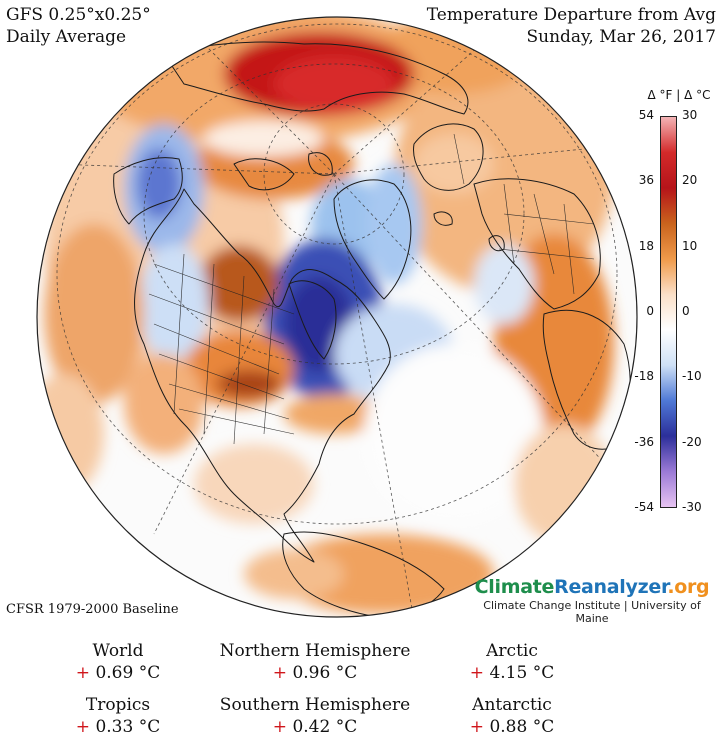 Image resolution: width=722 pixels, height=744 pixels. Describe the element at coordinates (522, 727) in the screenshot. I see `stat-value: 0.88 °C` at that location.